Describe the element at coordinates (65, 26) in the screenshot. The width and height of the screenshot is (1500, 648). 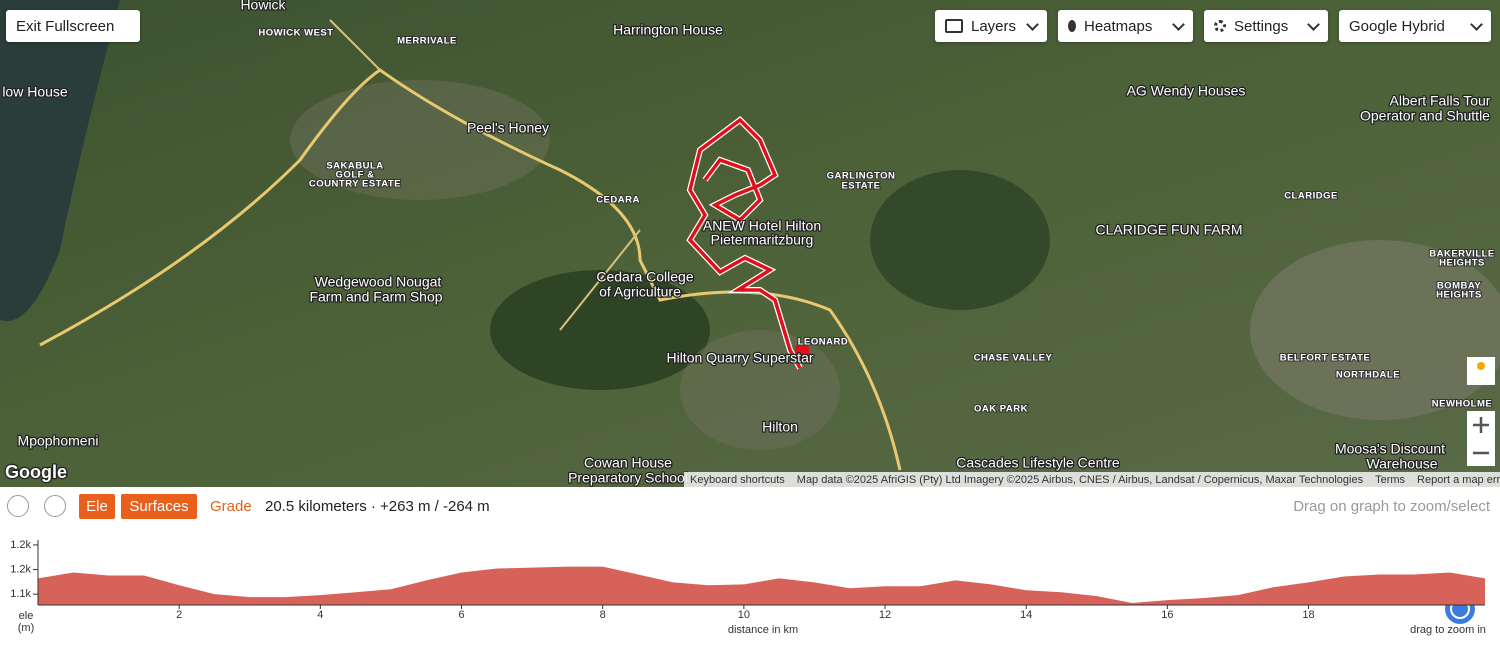
I see `button-label: Exit Fullscreen` at that location.